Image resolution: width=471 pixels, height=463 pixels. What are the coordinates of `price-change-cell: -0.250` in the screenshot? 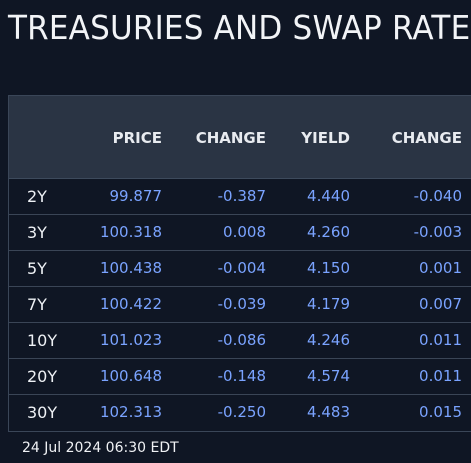 It's located at (241, 412).